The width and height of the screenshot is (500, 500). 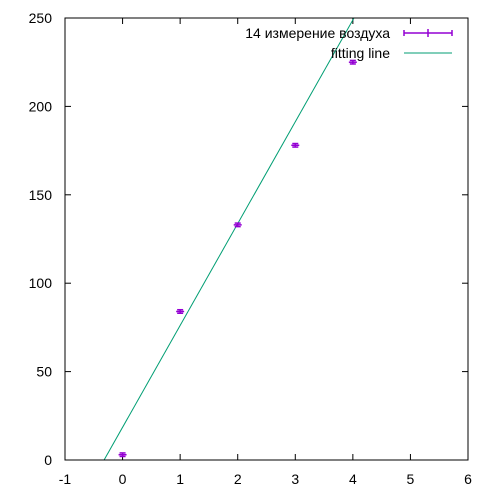 I want to click on legend: 14 измерение воздуха fitting line, so click(x=349, y=43).